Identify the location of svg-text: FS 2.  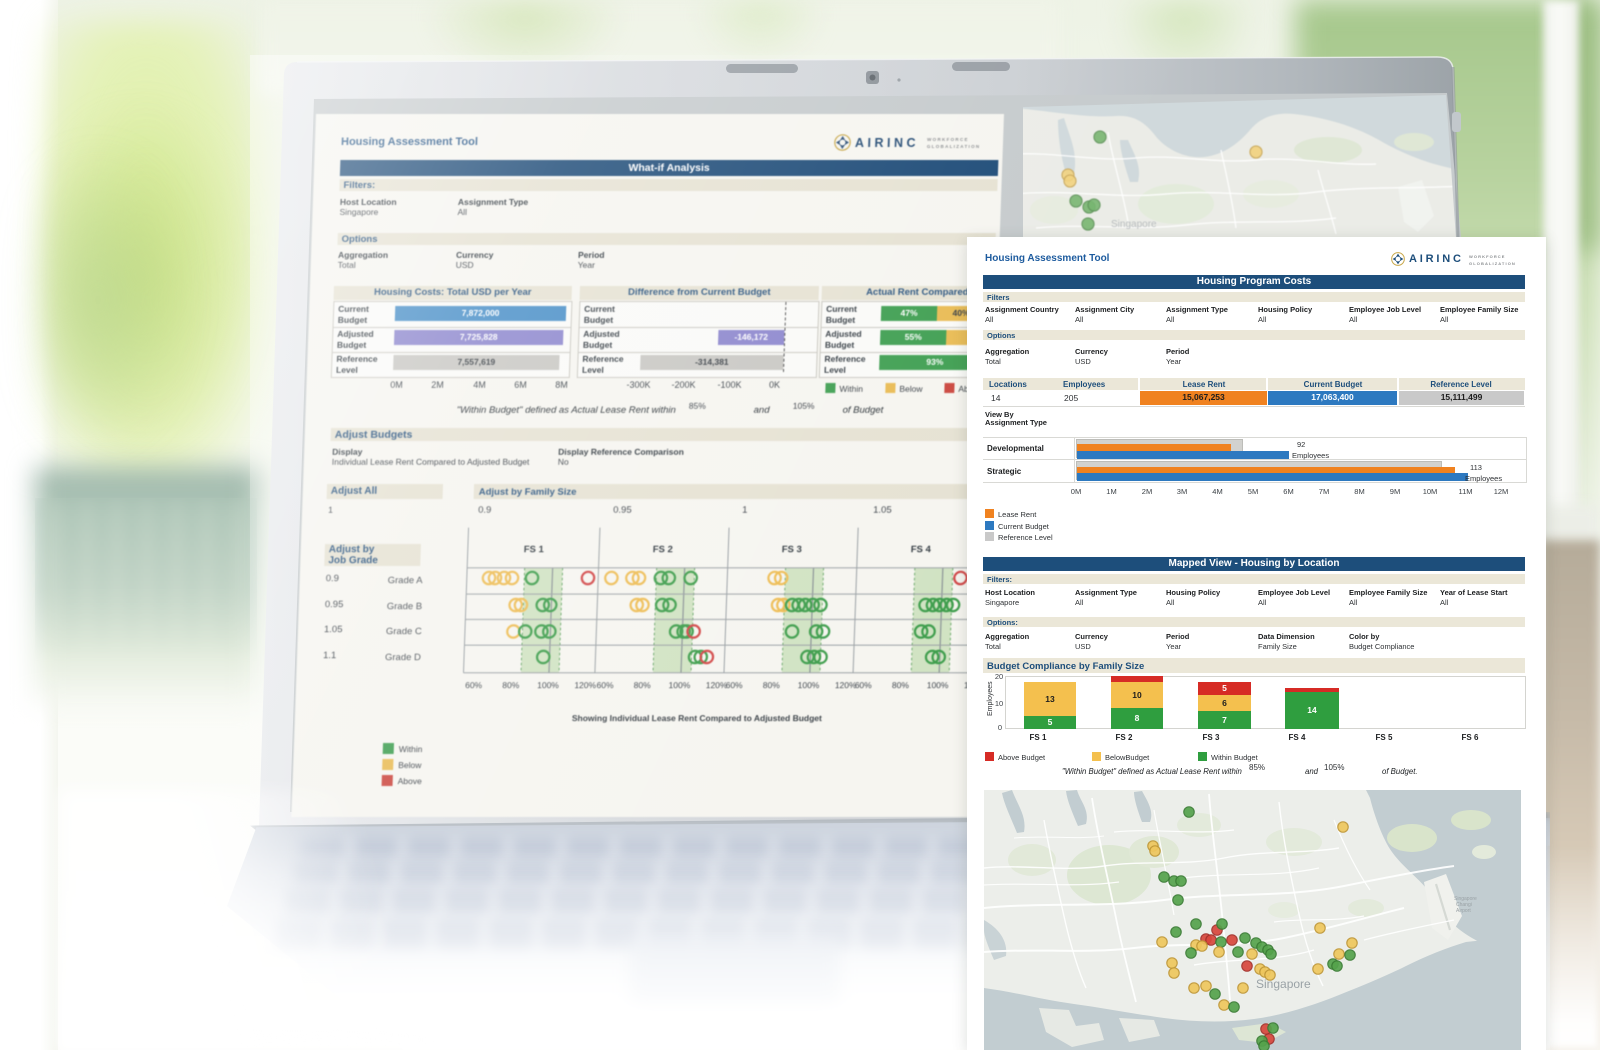
(663, 549).